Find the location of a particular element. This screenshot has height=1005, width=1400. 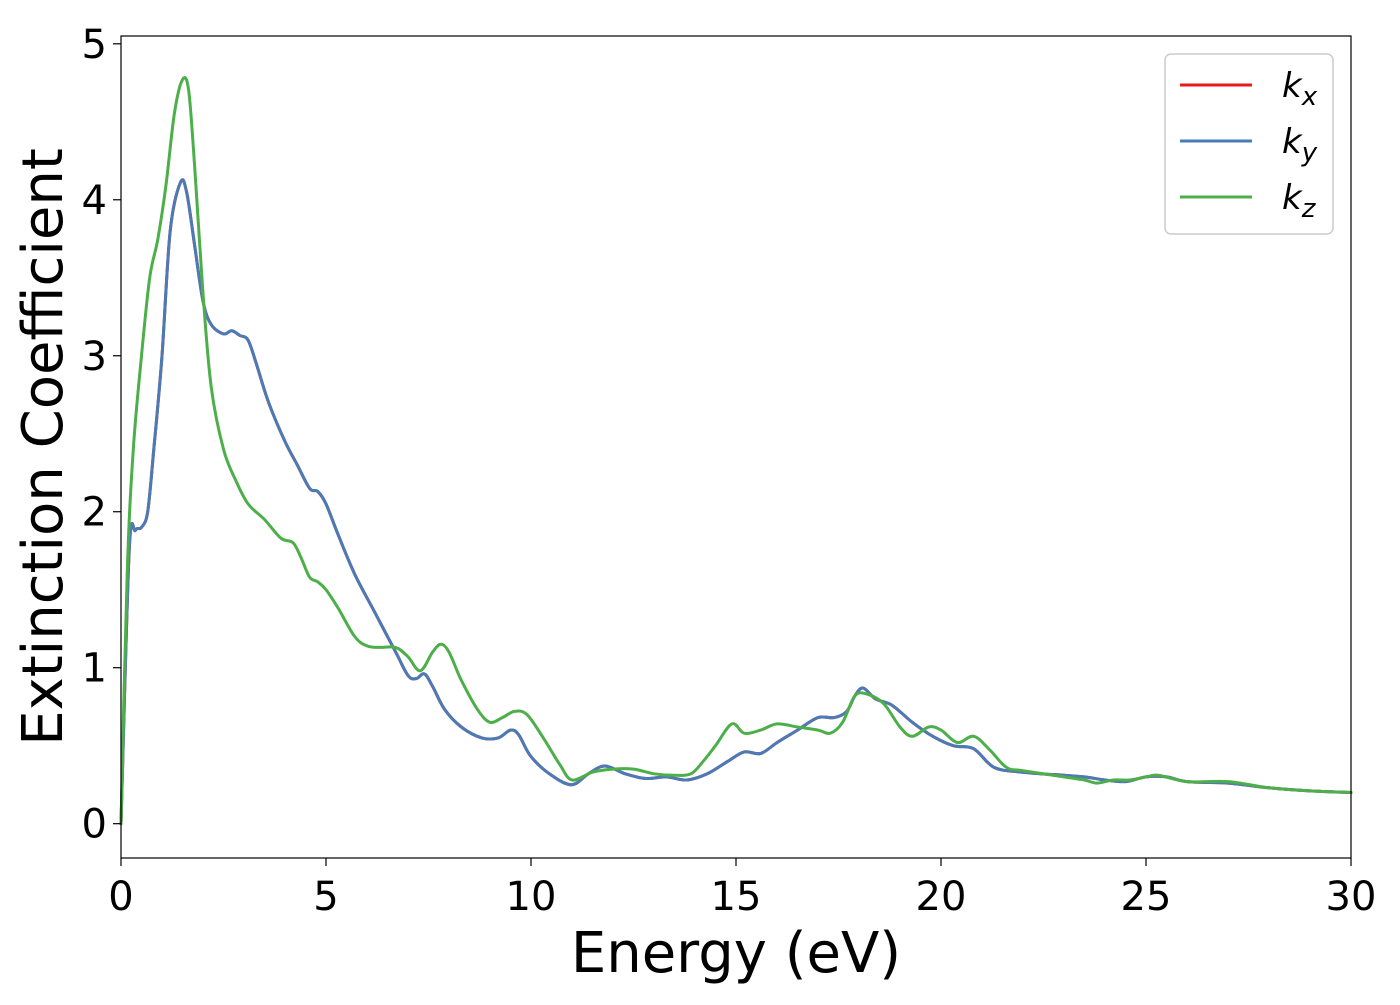

x-tick-label: 25 is located at coordinates (1146, 897).